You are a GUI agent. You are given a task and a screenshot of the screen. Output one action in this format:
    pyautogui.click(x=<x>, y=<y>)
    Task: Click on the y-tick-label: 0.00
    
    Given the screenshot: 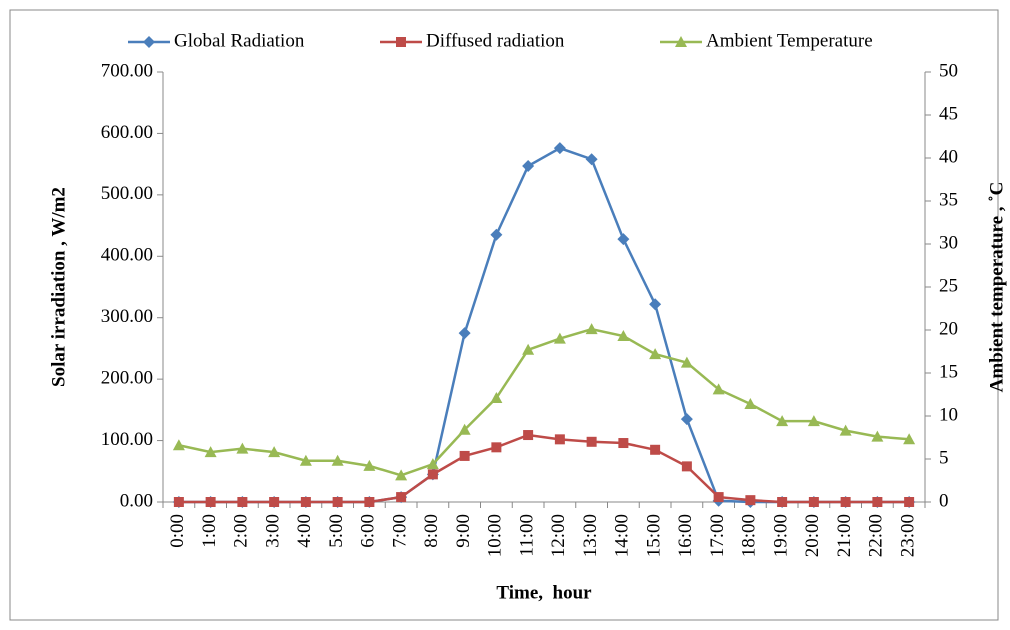 What is the action you would take?
    pyautogui.click(x=136, y=500)
    